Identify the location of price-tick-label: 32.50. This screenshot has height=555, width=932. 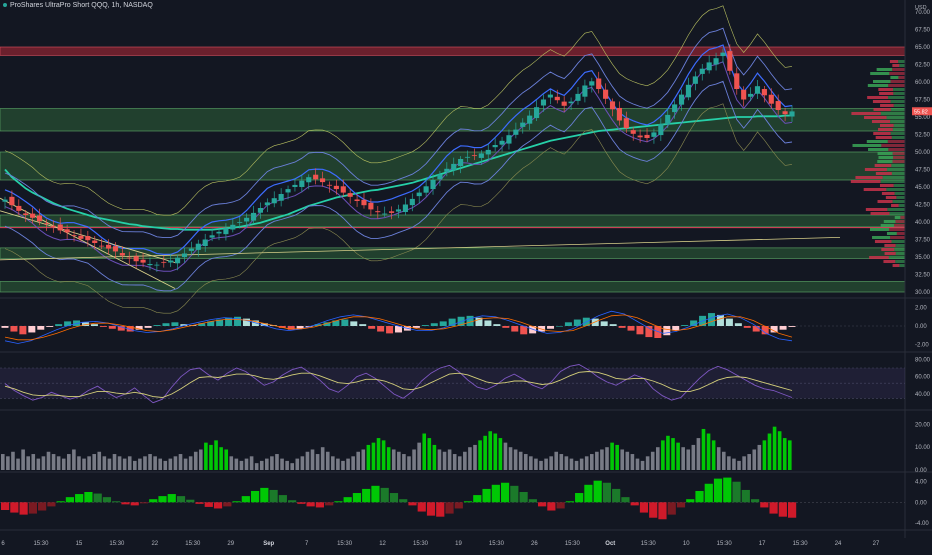
(923, 276).